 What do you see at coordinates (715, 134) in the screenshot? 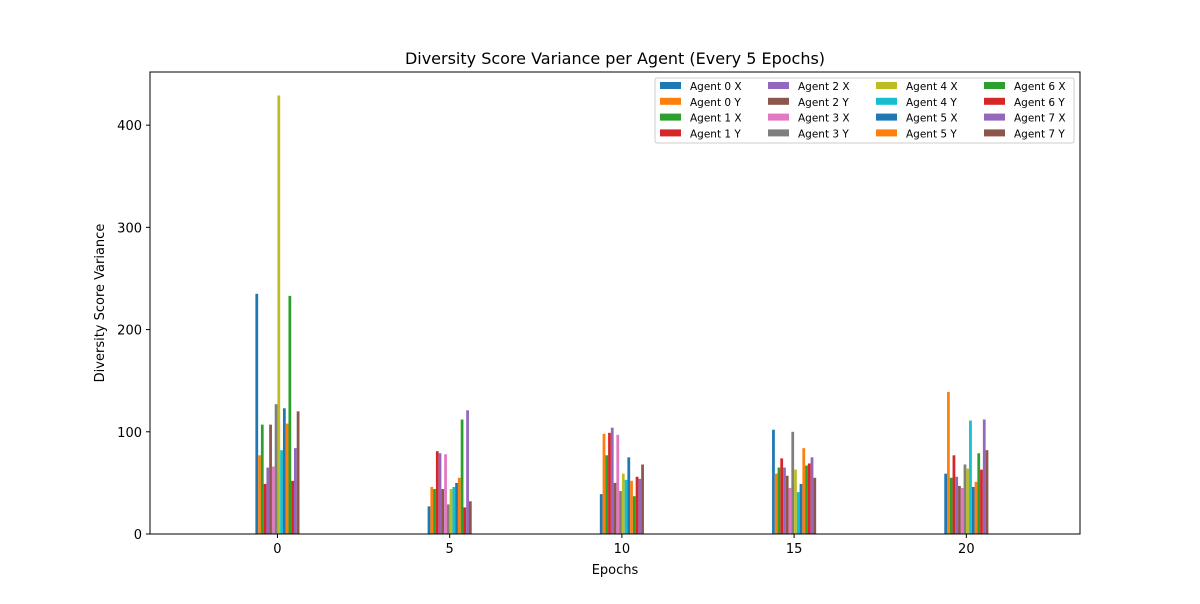
I see `legend-label: Agent 1 Y` at bounding box center [715, 134].